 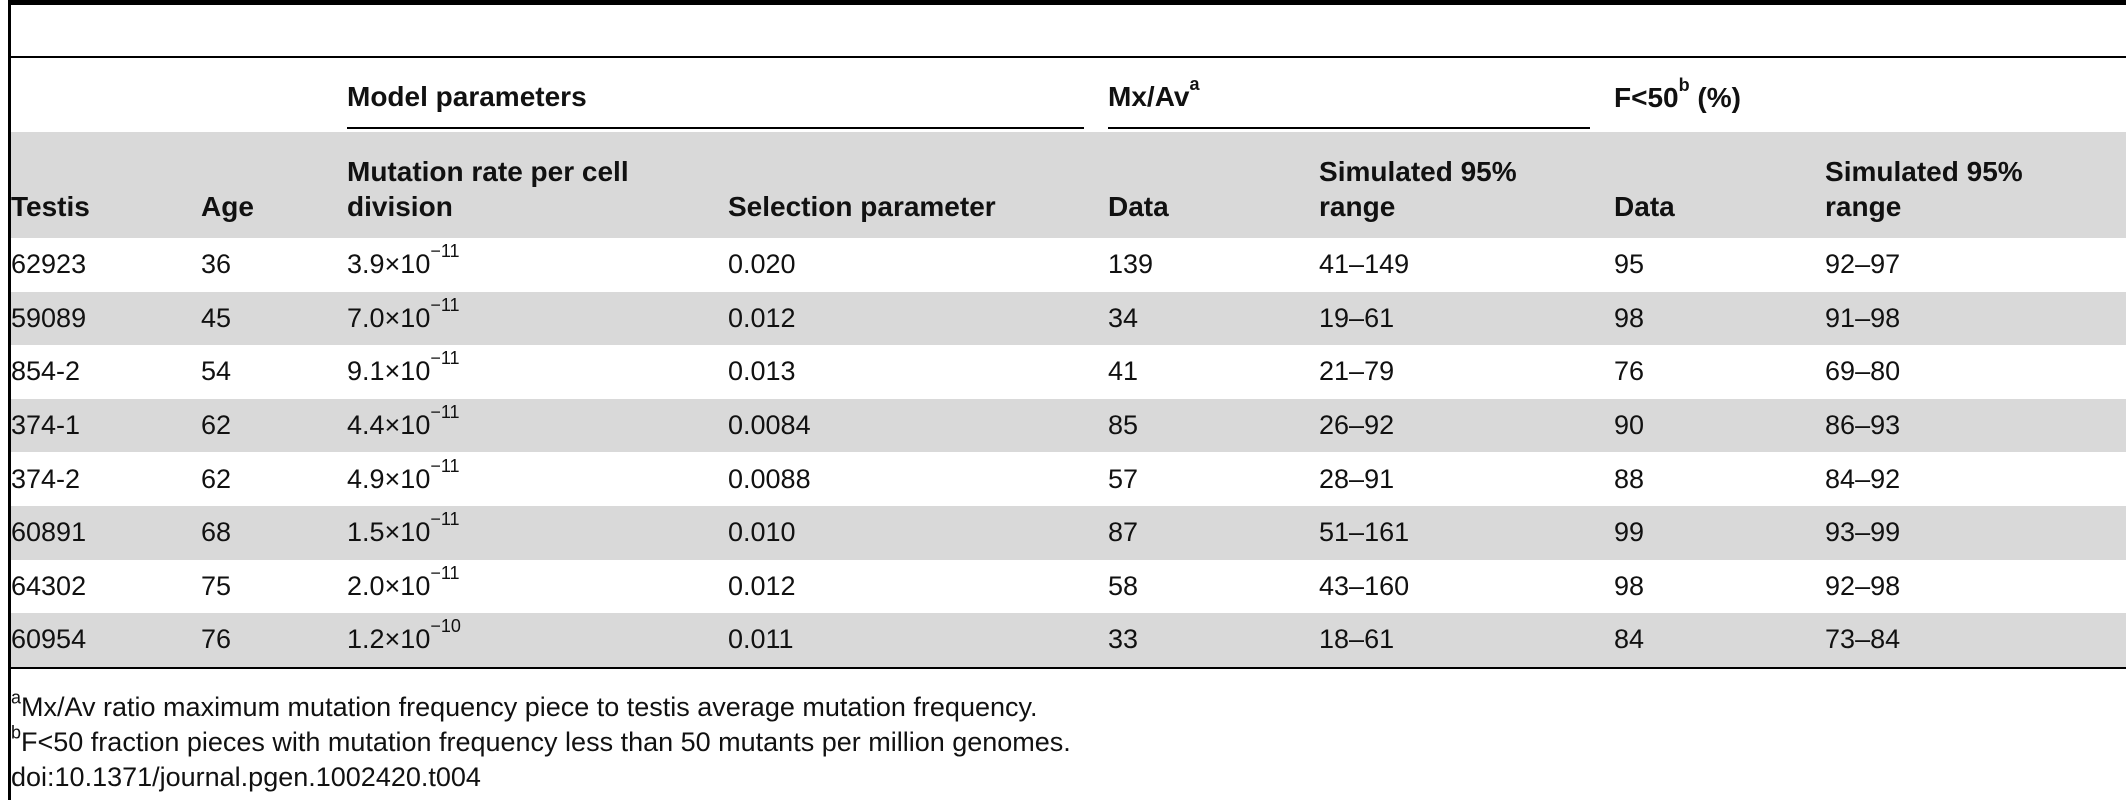 I want to click on table-row: 374-2 62 4.9×10−11 0.0088 57 28–91 88 84–92, so click(x=1068, y=479).